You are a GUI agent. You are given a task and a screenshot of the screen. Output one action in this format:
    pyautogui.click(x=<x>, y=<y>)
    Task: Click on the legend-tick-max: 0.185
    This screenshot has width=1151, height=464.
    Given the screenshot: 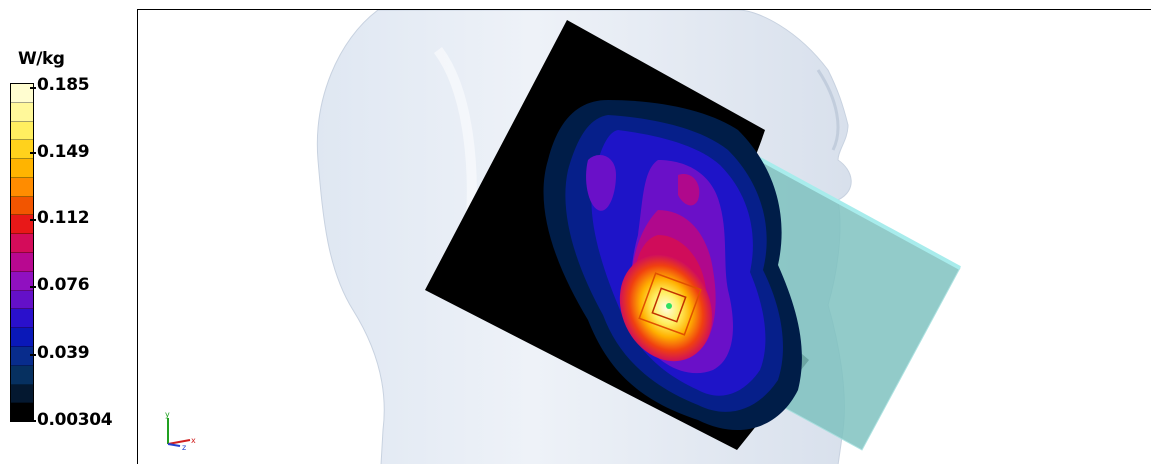 What is the action you would take?
    pyautogui.click(x=63, y=85)
    